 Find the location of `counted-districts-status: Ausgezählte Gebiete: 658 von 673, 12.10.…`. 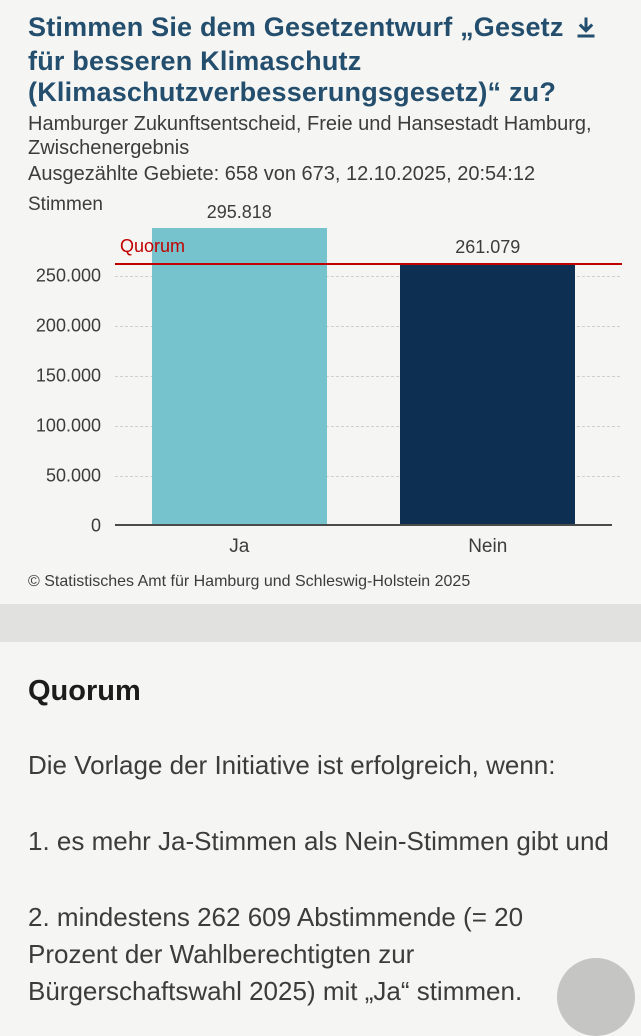

counted-districts-status: Ausgezählte Gebiete: 658 von 673, 12.10.… is located at coordinates (282, 174).